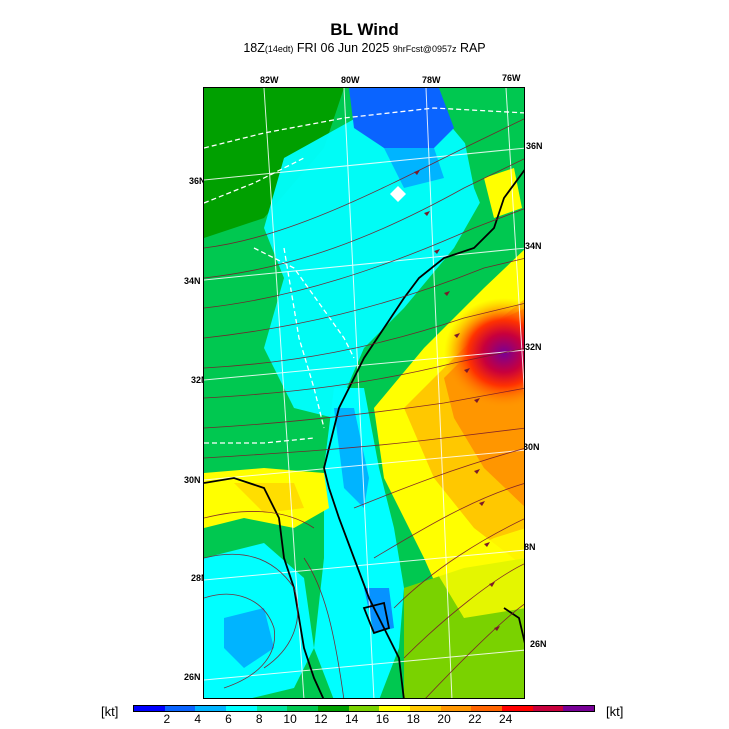 This screenshot has width=729, height=729. What do you see at coordinates (471, 48) in the screenshot?
I see `subtitle-model: RAP` at bounding box center [471, 48].